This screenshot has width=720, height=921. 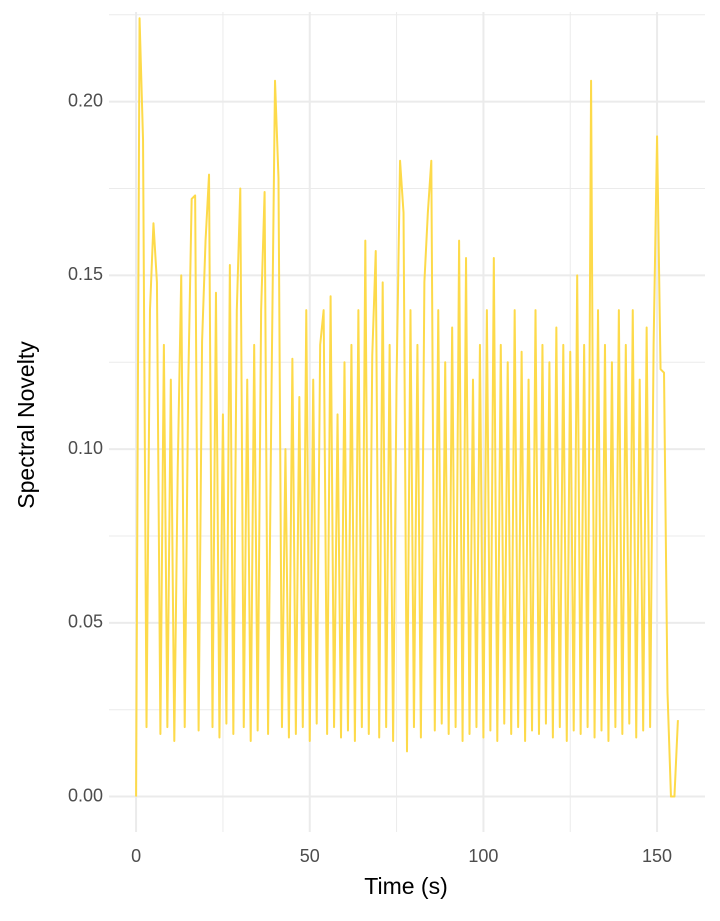 I want to click on y-tick-label: 0.15, so click(x=85, y=274).